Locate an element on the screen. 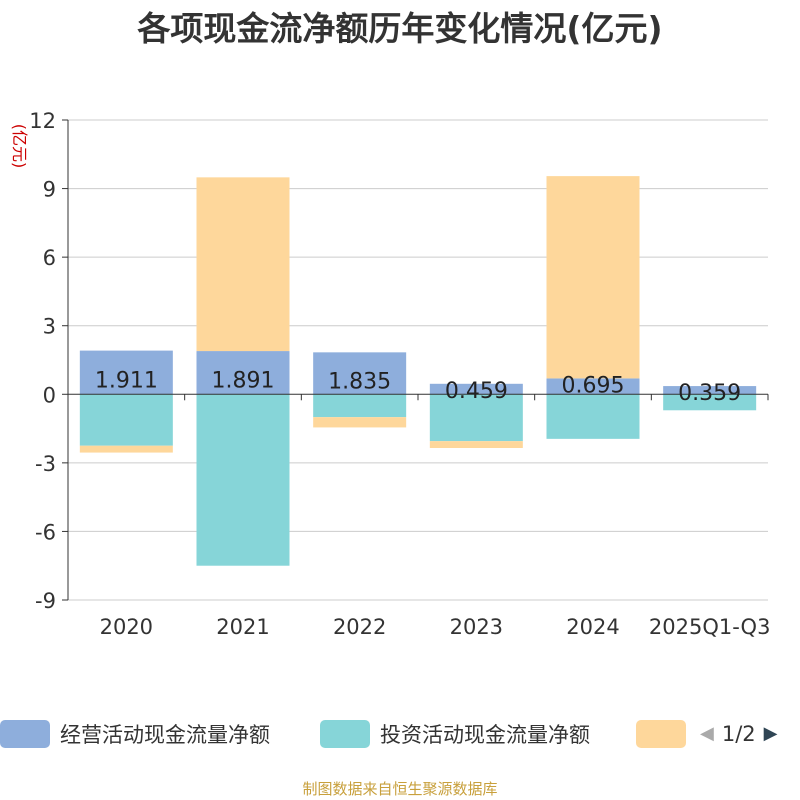 The image size is (800, 800). x-tick-label: 2021 is located at coordinates (242, 627).